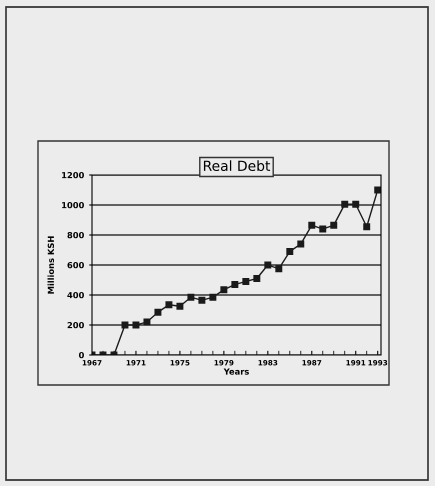  I want to click on x-axis-title: Years, so click(236, 371).